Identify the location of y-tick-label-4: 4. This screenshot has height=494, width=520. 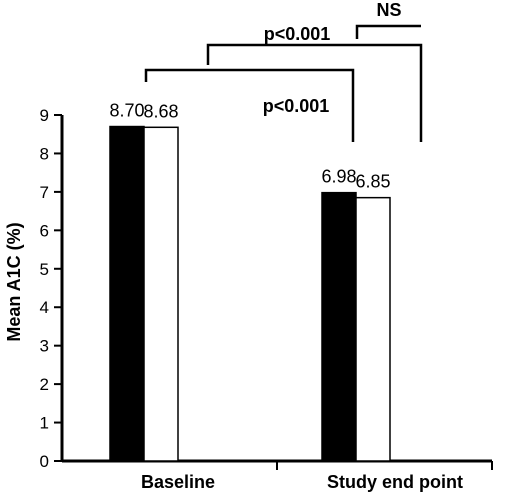
(44, 307).